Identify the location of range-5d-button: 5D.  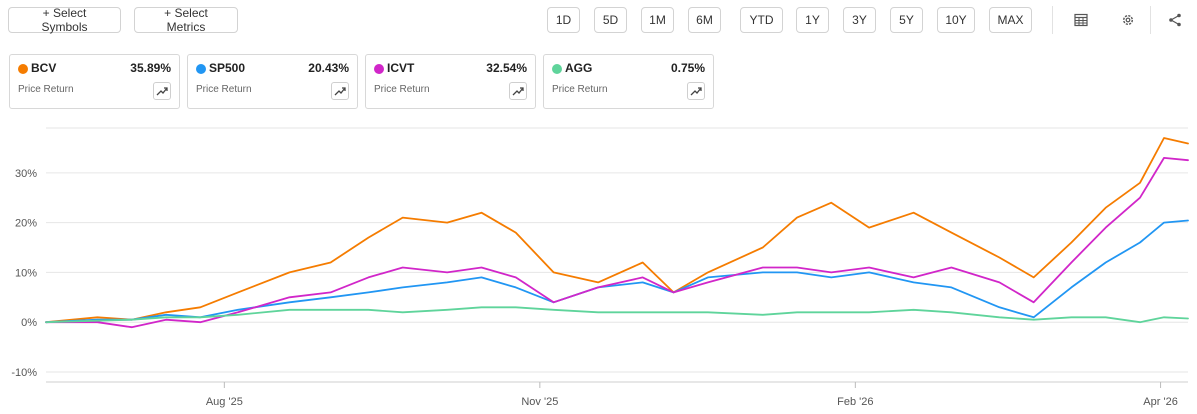
(610, 20).